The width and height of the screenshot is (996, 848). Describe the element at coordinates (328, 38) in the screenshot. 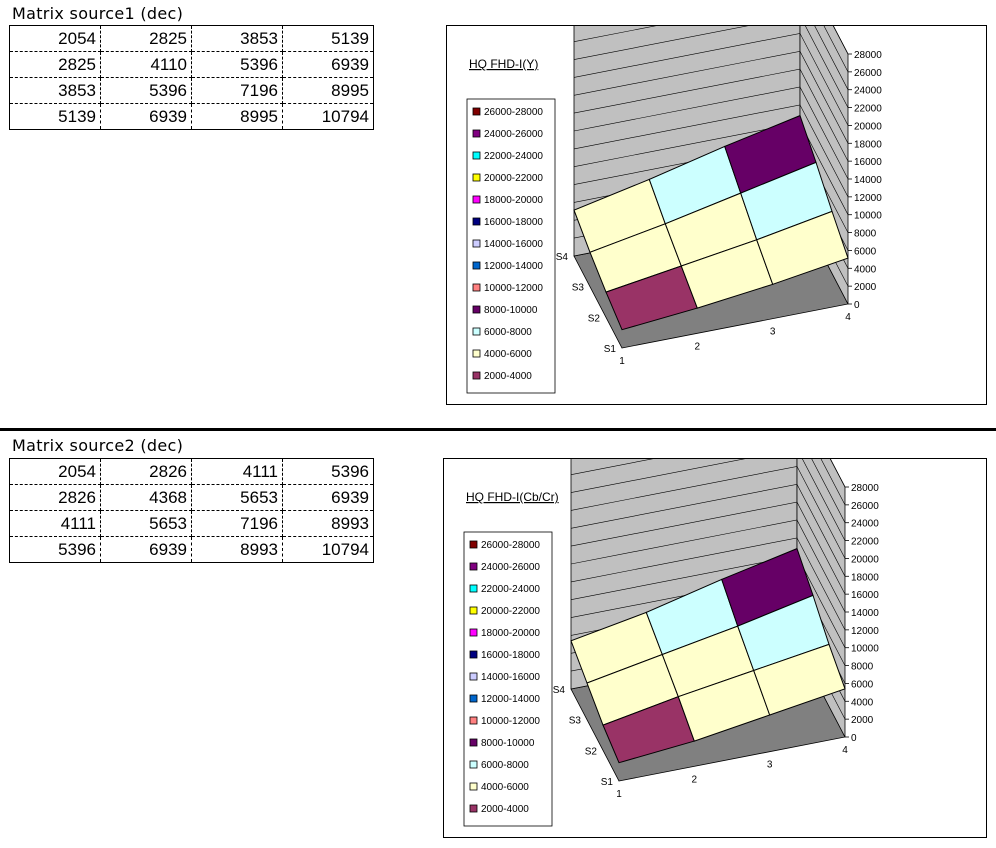

I see `table-cell: 5139` at that location.